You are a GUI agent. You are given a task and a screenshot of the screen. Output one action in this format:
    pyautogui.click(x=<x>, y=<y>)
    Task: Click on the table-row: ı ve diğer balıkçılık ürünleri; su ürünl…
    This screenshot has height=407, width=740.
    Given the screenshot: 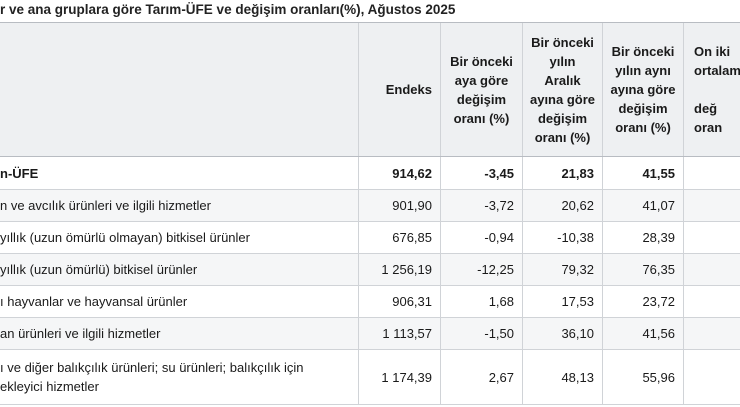 What is the action you would take?
    pyautogui.click(x=370, y=377)
    